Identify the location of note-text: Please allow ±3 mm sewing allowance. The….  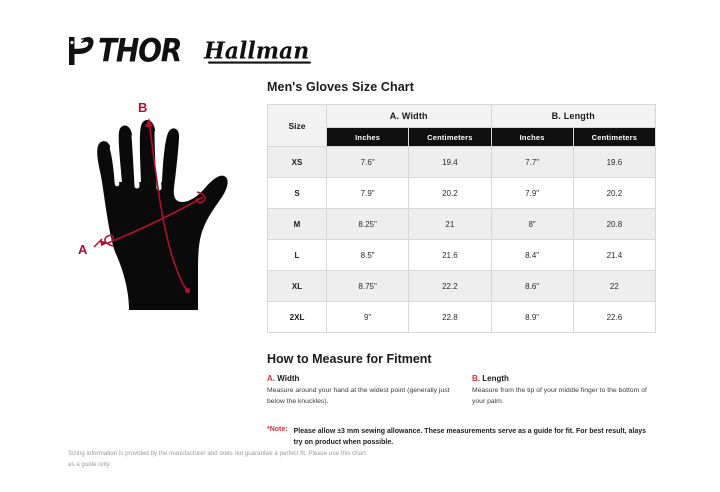
(470, 437).